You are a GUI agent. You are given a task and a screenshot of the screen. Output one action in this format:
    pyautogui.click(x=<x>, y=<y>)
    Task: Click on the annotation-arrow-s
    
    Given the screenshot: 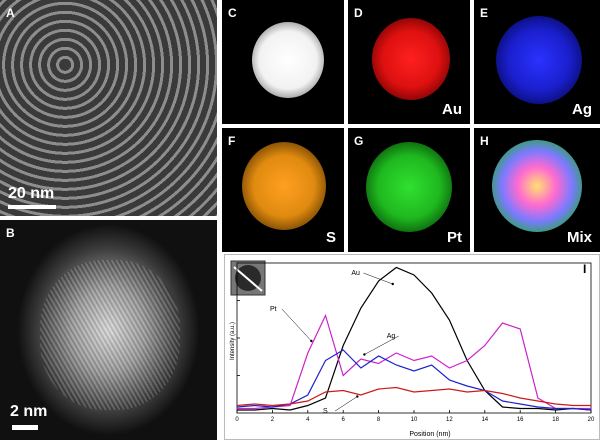 What is the action you would take?
    pyautogui.click(x=346, y=404)
    